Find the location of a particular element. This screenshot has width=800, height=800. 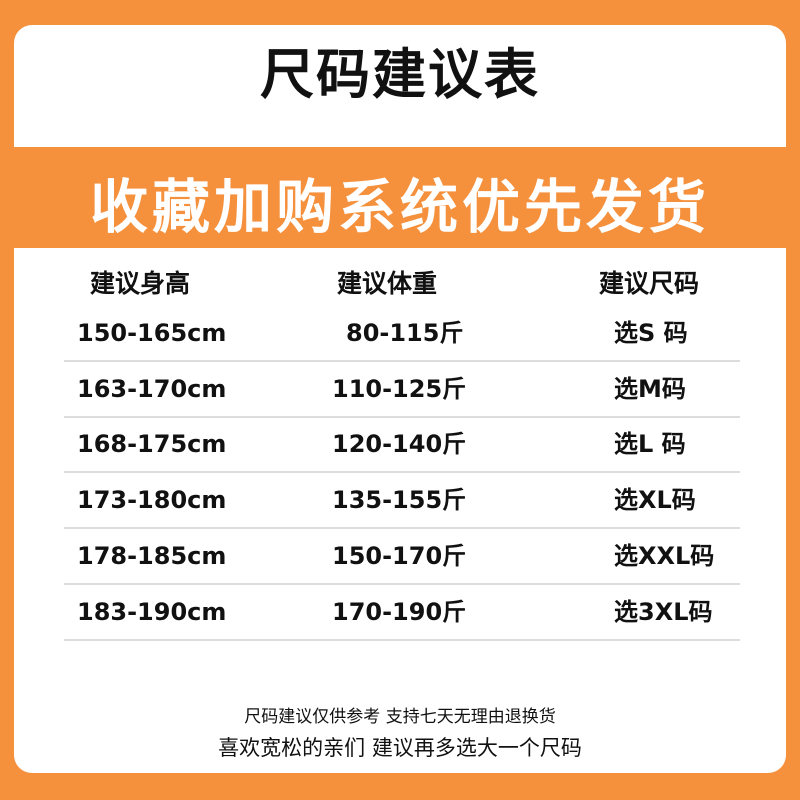

size-cell: 选S 码 is located at coordinates (651, 333).